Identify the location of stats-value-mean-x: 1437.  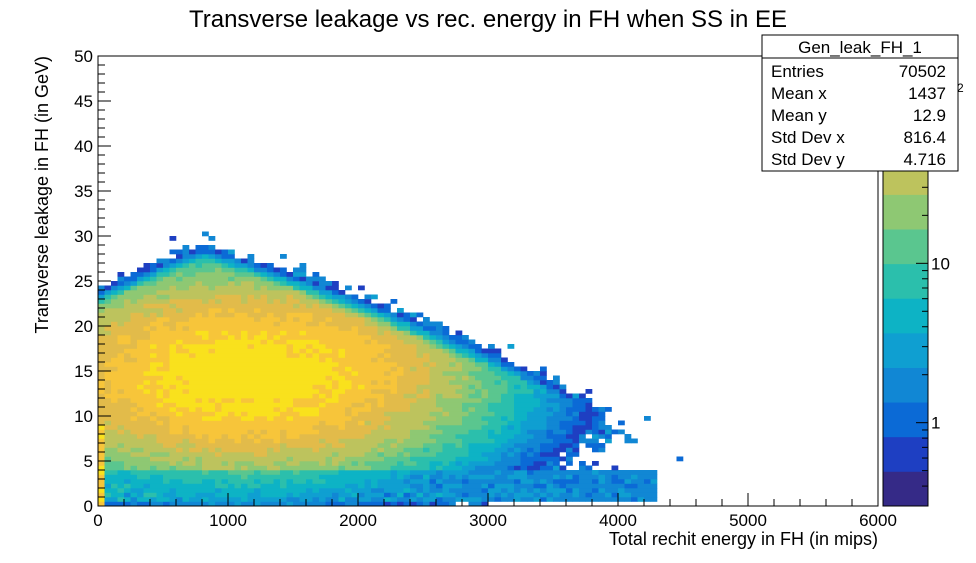
(927, 93).